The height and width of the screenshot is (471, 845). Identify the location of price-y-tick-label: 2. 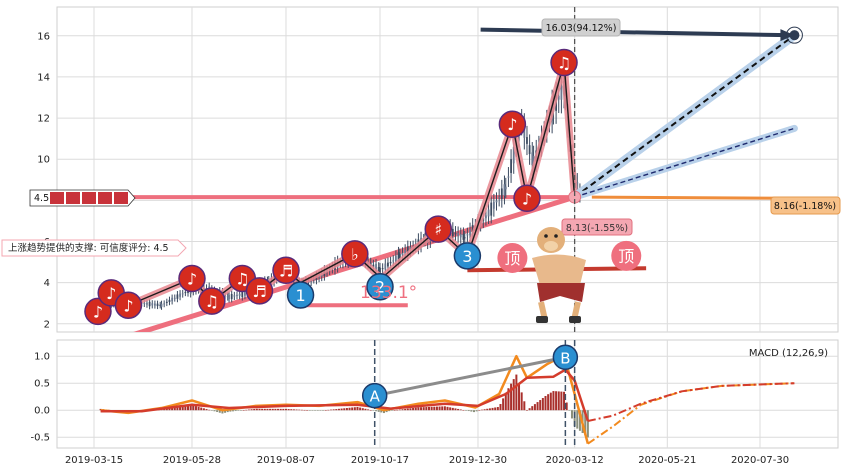
(47, 324).